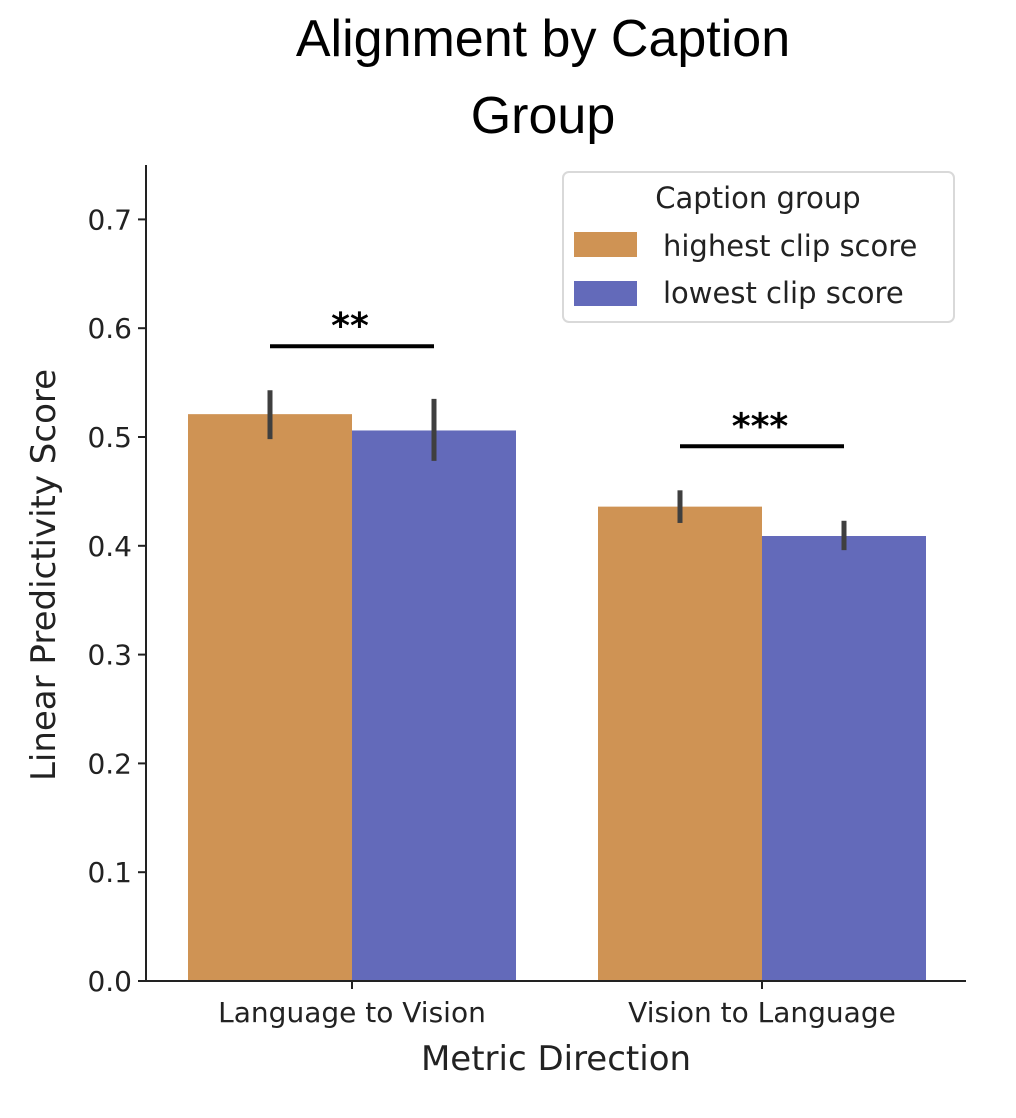 The width and height of the screenshot is (1016, 1118). What do you see at coordinates (557, 377) in the screenshot?
I see `significance-layer: *****` at bounding box center [557, 377].